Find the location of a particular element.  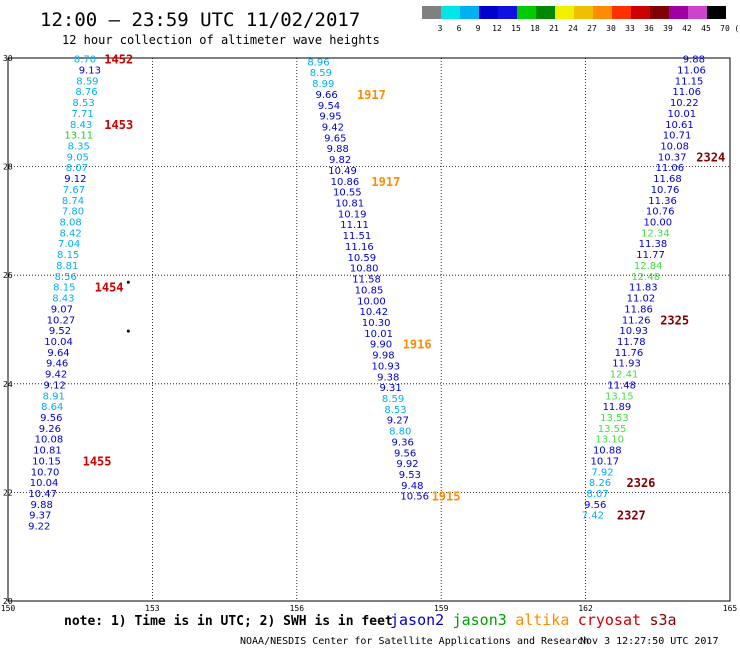

pass-time-label: 2326 is located at coordinates (641, 483).